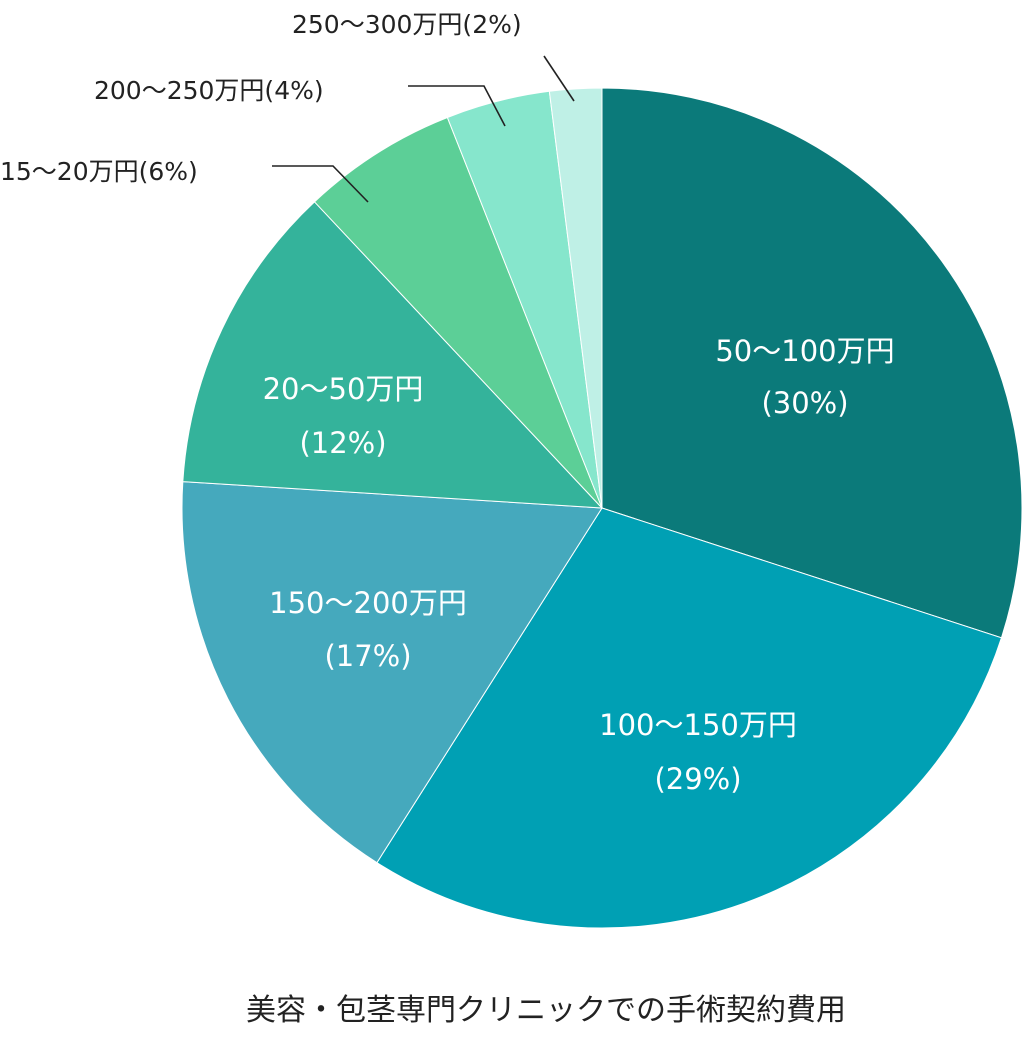 The width and height of the screenshot is (1023, 1057). I want to click on slice-percent-1: (30%), so click(804, 403).